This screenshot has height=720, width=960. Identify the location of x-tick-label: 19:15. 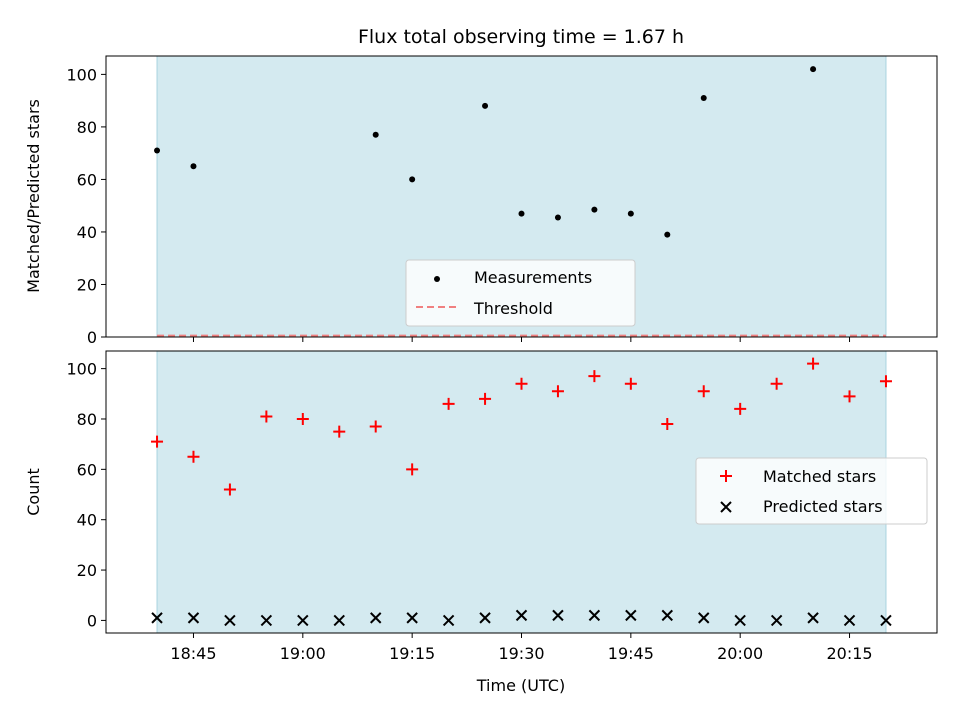
(412, 653).